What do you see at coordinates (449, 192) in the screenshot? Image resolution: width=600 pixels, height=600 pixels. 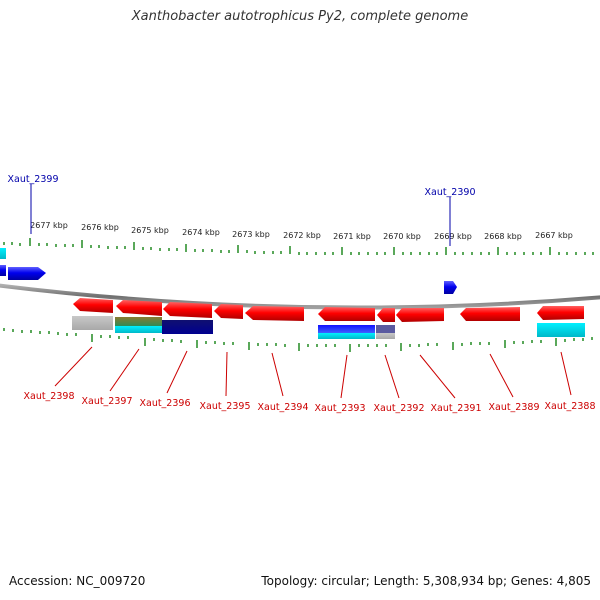 I see `gene-label-xaut-2390: Xaut_2390` at bounding box center [449, 192].